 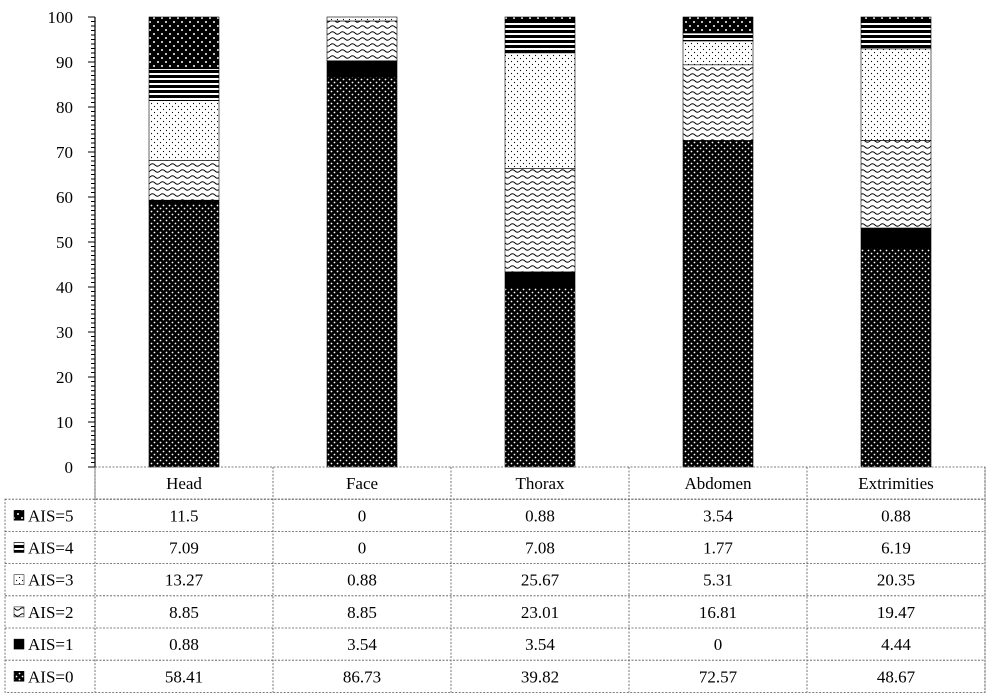 What do you see at coordinates (64, 242) in the screenshot?
I see `y-tick-label: 50` at bounding box center [64, 242].